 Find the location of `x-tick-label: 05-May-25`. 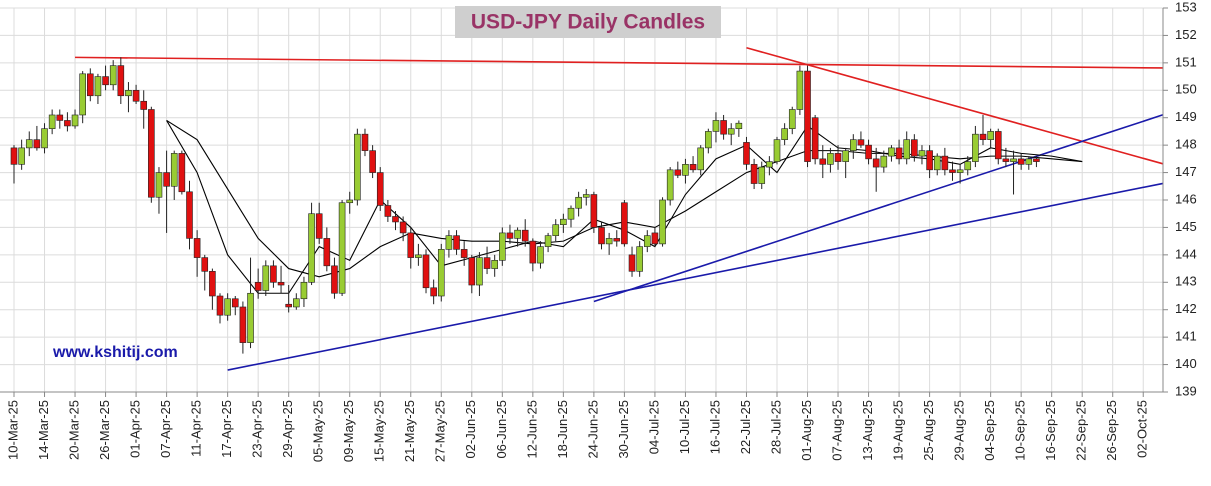

x-tick-label: 05-May-25 is located at coordinates (318, 431).